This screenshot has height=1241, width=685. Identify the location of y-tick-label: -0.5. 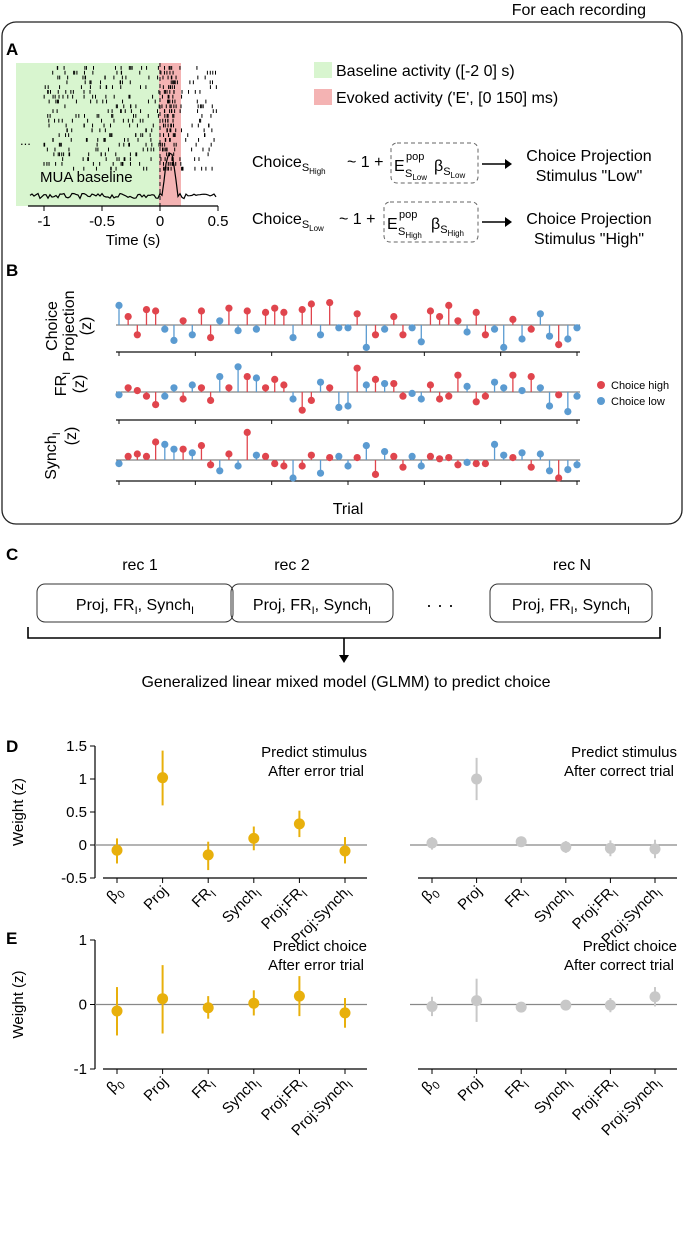
(74, 878).